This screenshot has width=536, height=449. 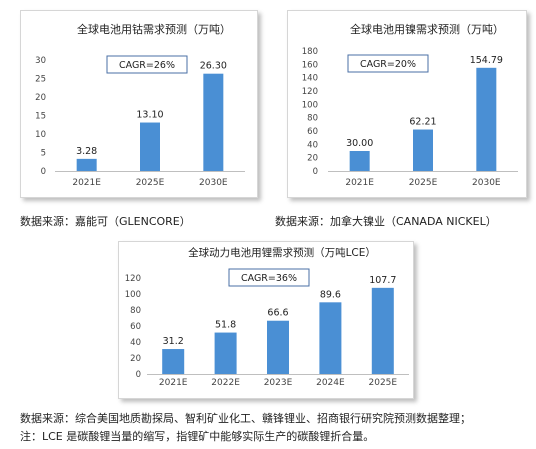 What do you see at coordinates (197, 436) in the screenshot?
I see `lce-footnote: 注：LCE 是碳酸锂当量的缩写，指锂矿中能够实际生产的碳酸锂折合量。` at bounding box center [197, 436].